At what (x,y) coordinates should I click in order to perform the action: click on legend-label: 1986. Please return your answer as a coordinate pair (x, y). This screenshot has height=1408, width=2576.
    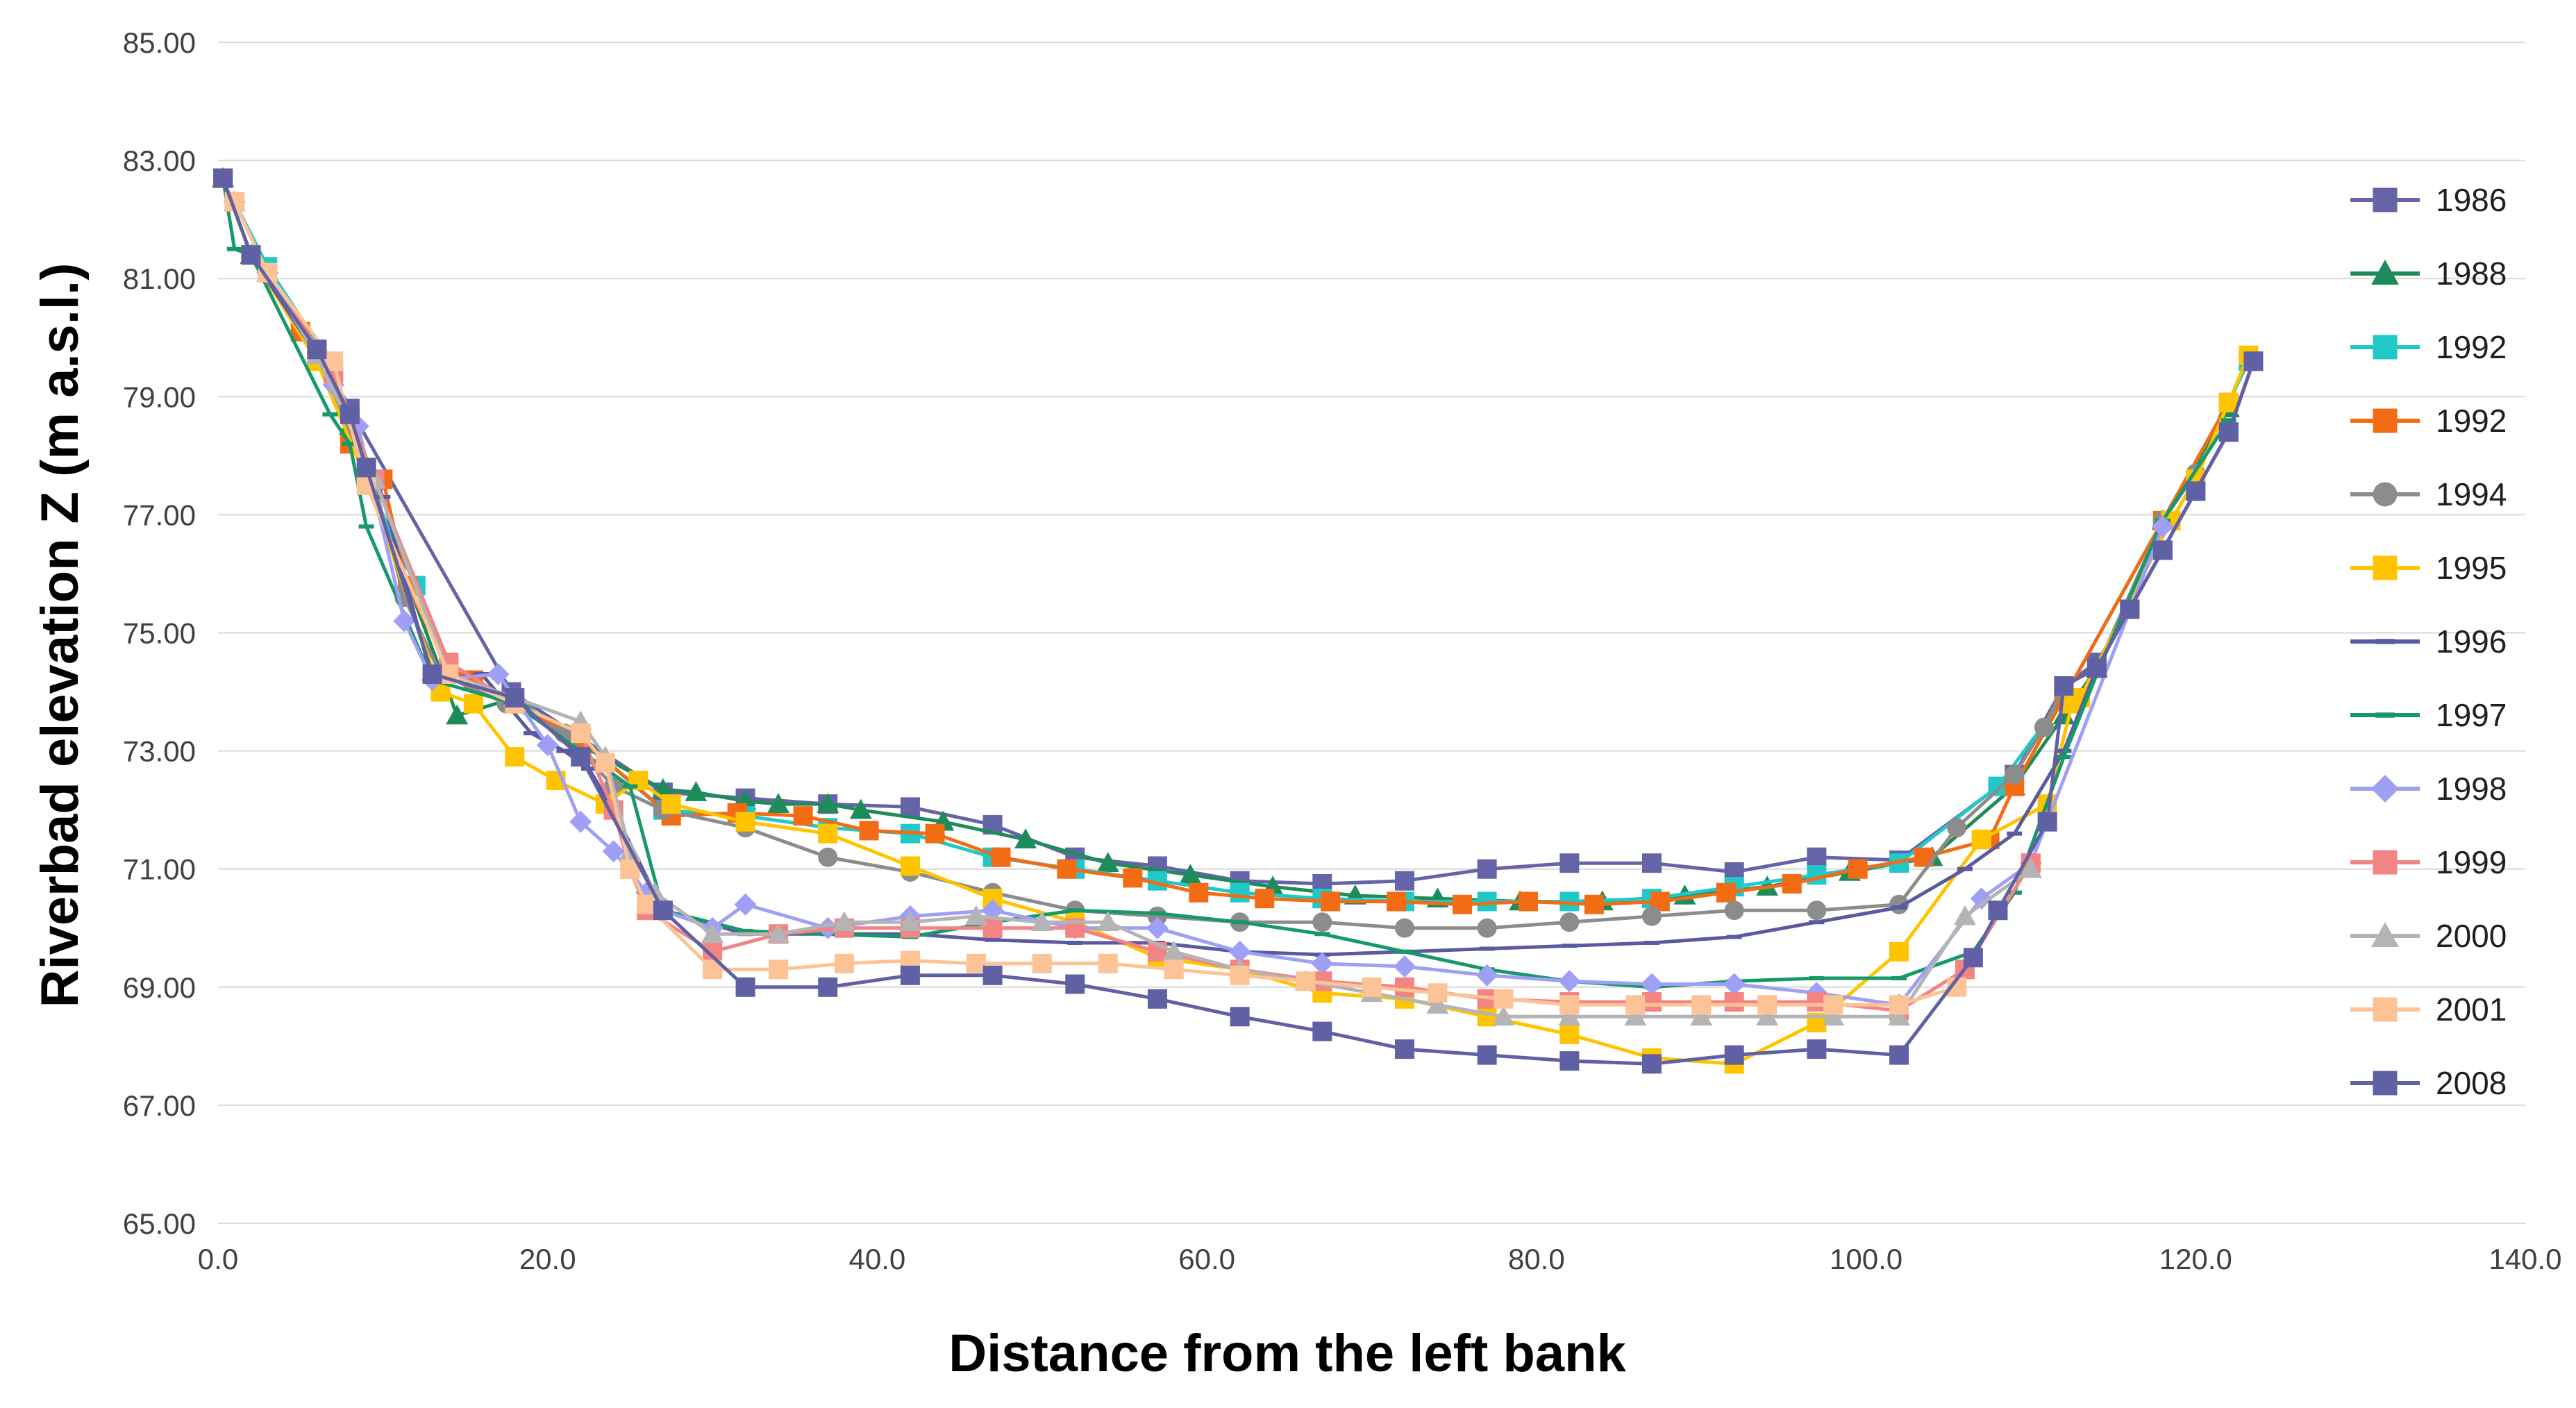
    Looking at the image, I should click on (2471, 200).